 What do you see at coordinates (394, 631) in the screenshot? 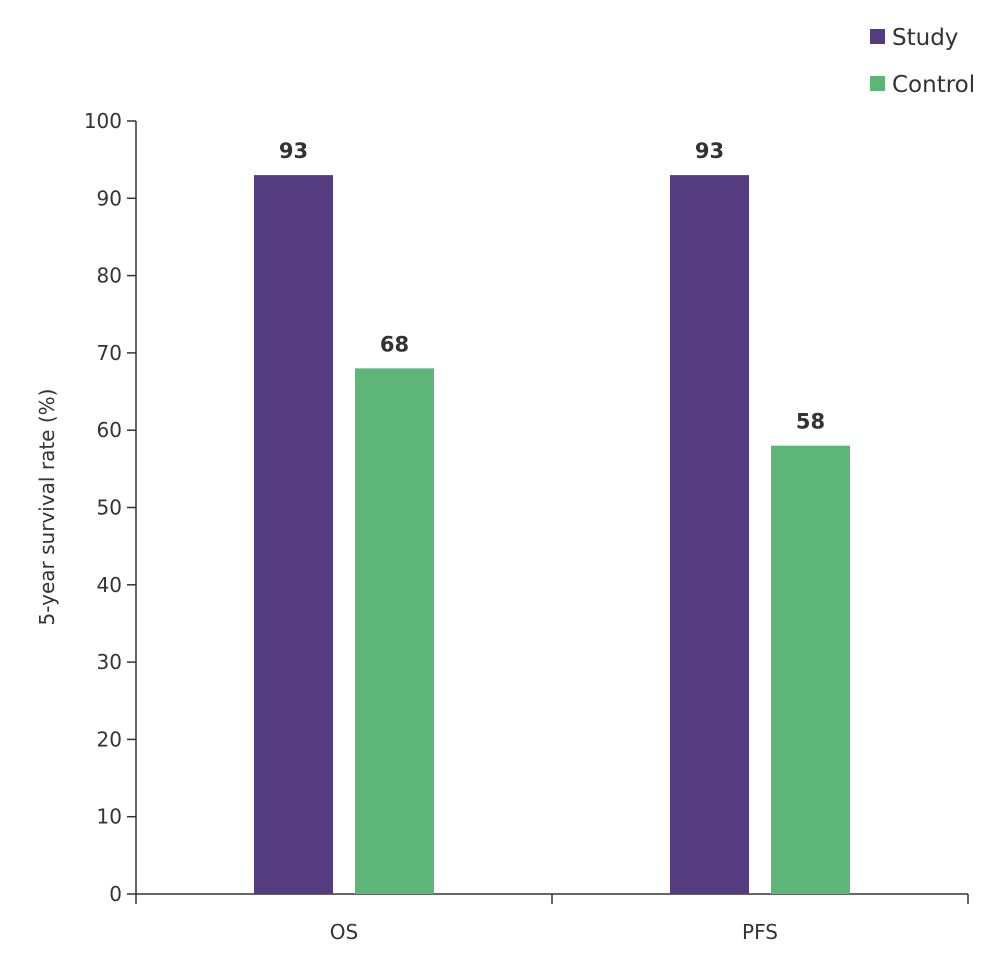
I see `bar-control-os` at bounding box center [394, 631].